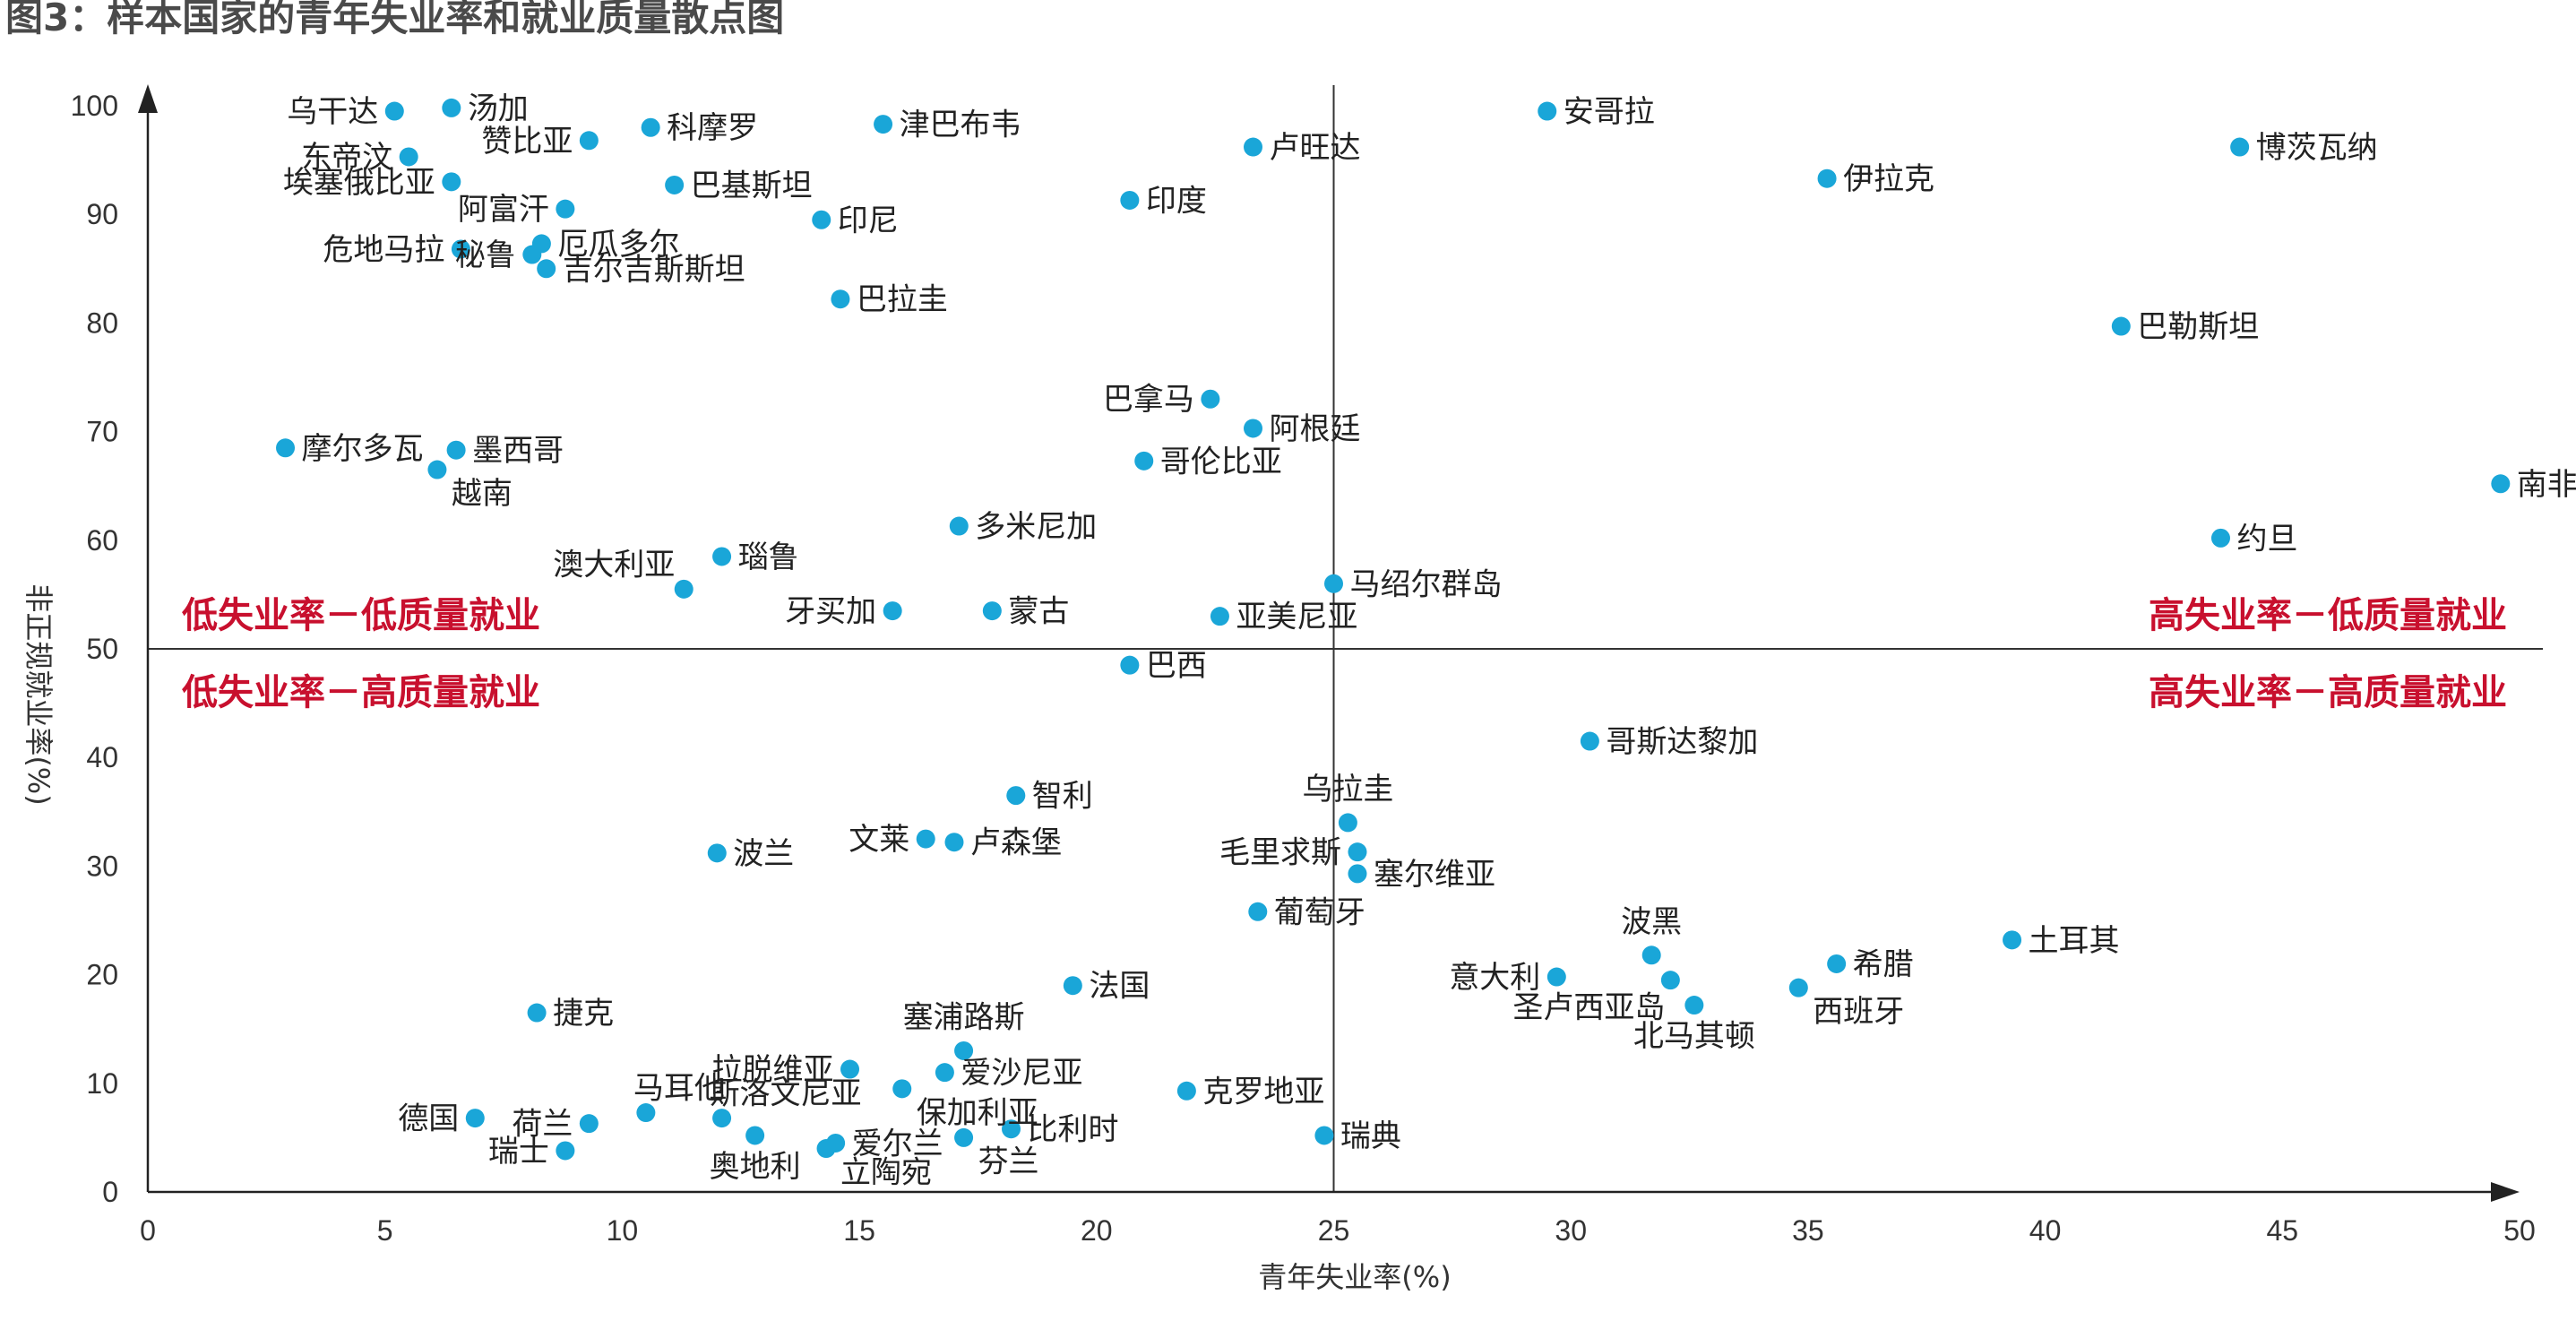 Image resolution: width=2576 pixels, height=1321 pixels. I want to click on y-tick-label: 30, so click(102, 866).